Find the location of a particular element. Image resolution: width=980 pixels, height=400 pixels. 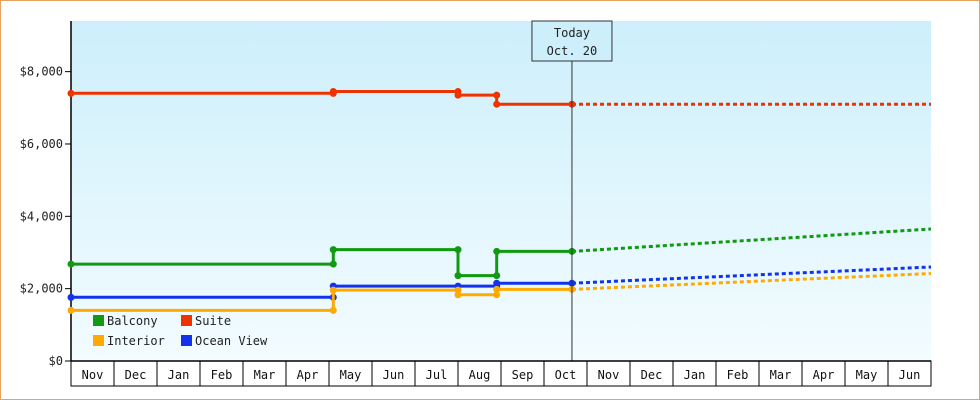

series-forecast-ocean-view is located at coordinates (751, 275).